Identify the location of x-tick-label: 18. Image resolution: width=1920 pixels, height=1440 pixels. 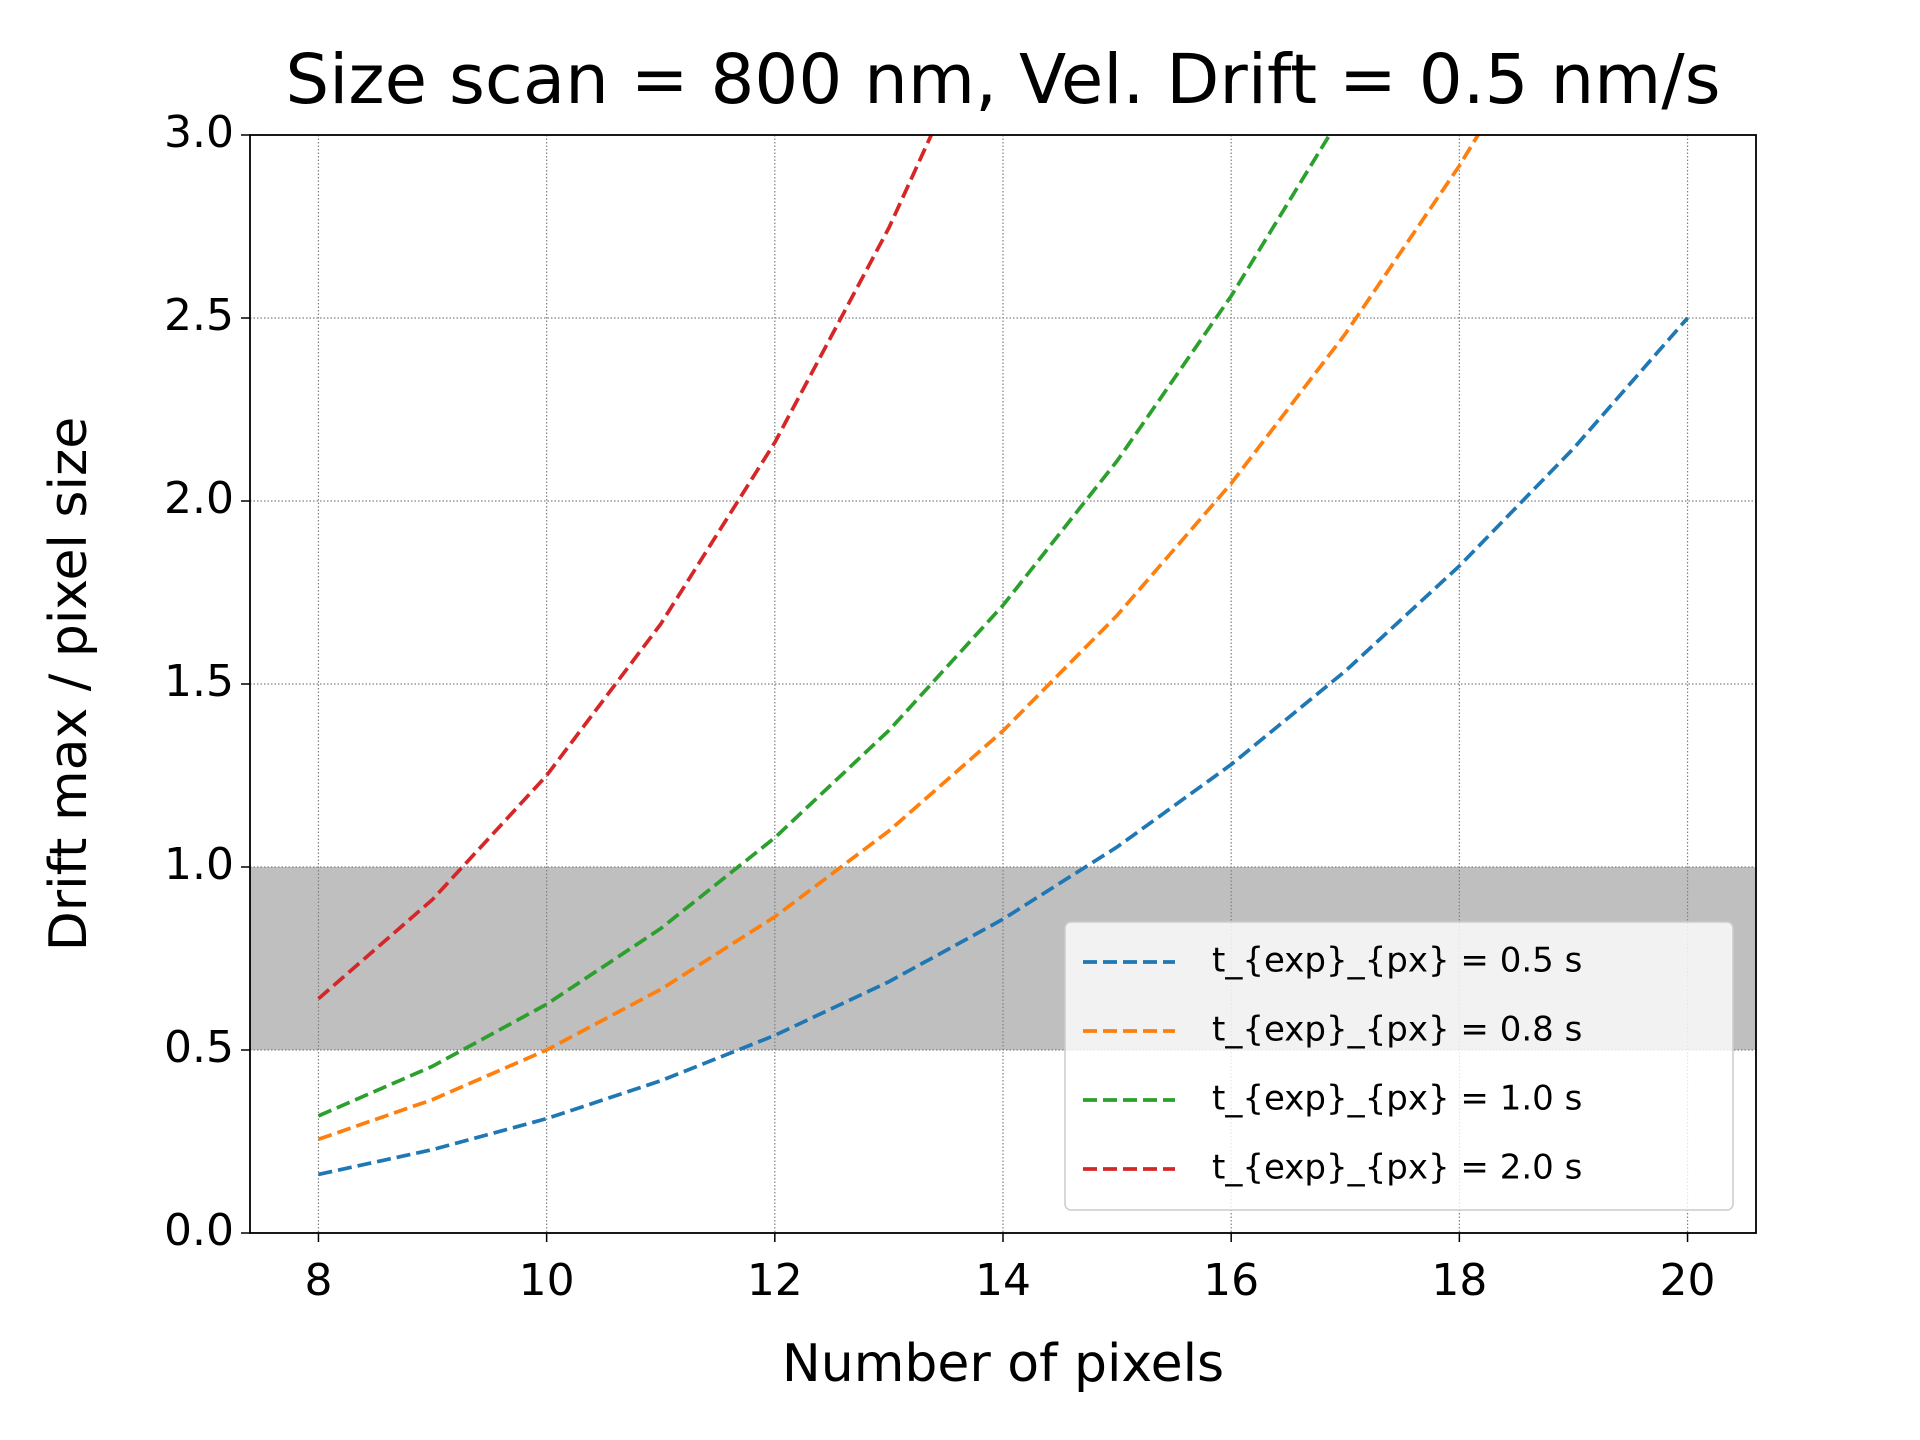
(1459, 1280).